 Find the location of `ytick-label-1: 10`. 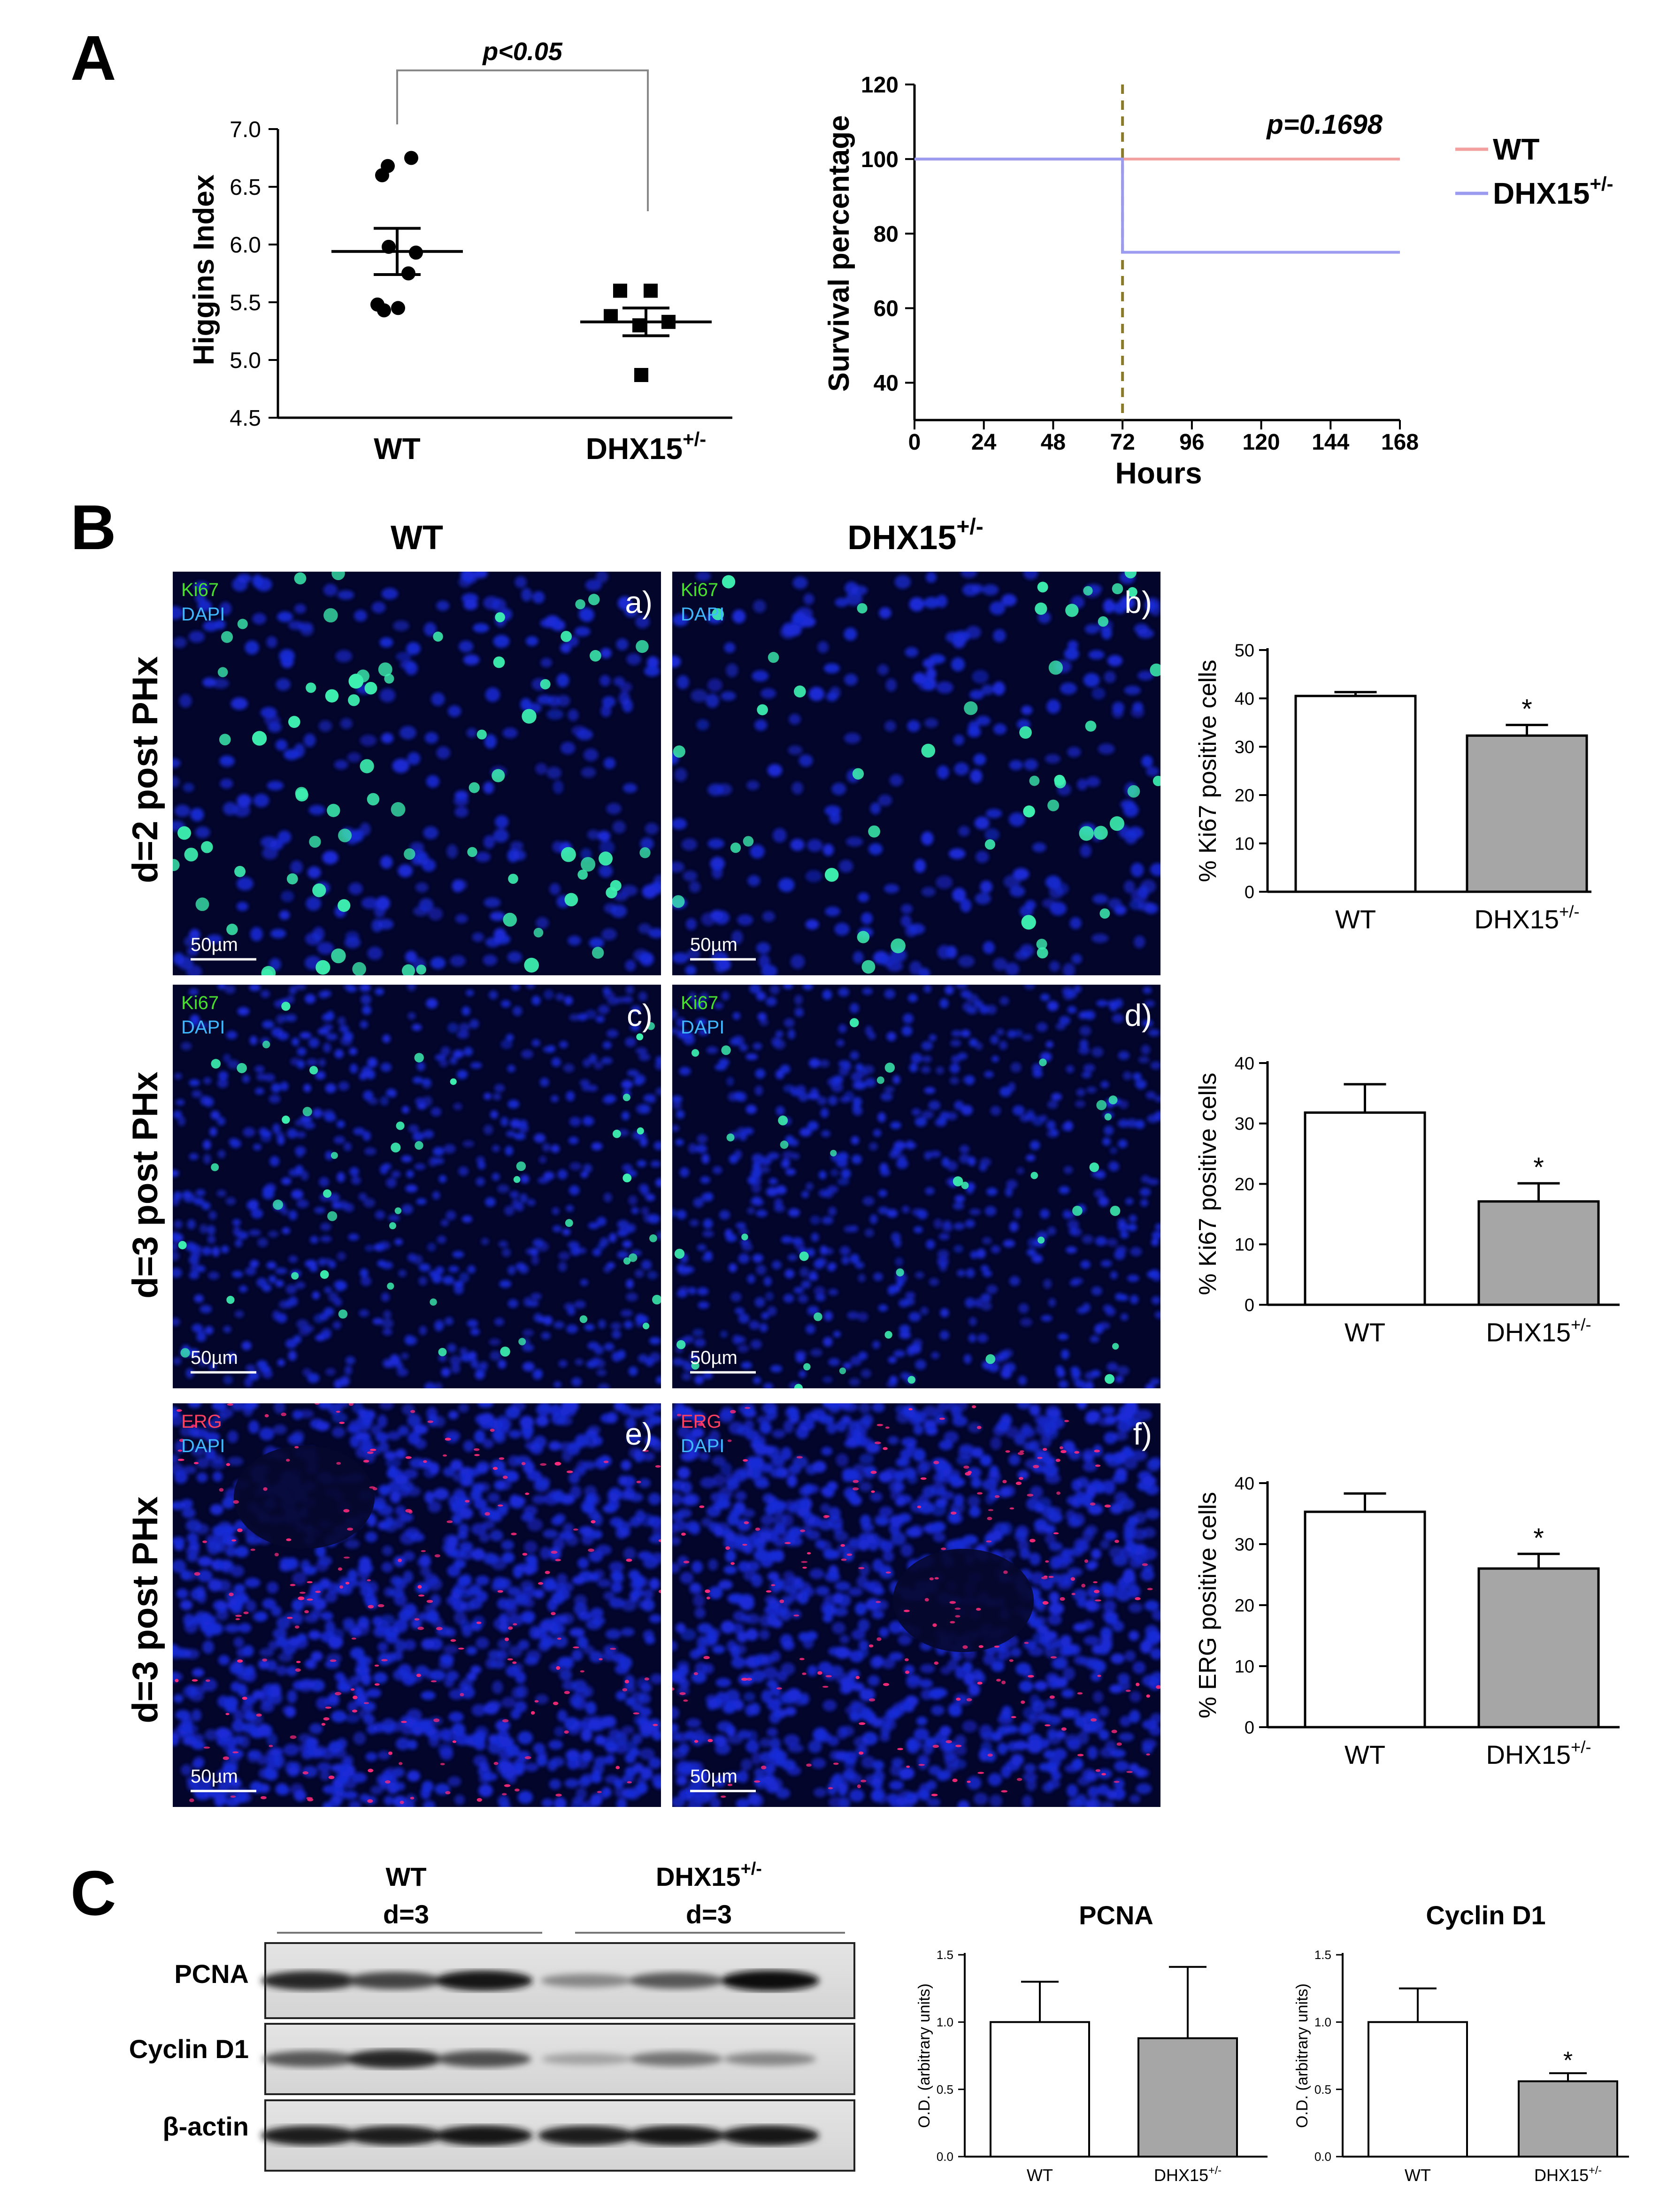

ytick-label-1: 10 is located at coordinates (1245, 1666).